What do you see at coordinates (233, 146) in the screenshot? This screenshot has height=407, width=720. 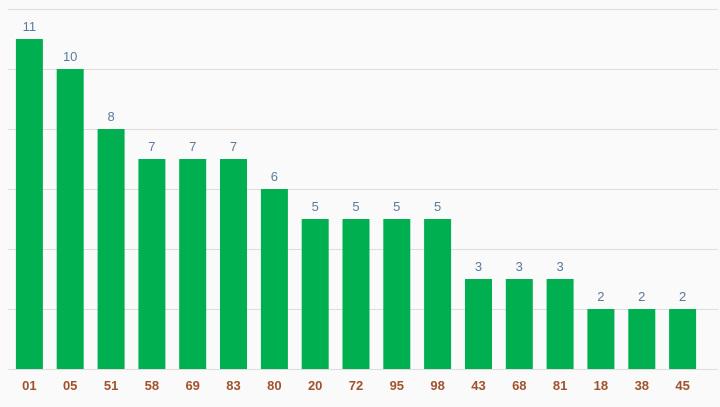 I see `value-label-83: 7` at bounding box center [233, 146].